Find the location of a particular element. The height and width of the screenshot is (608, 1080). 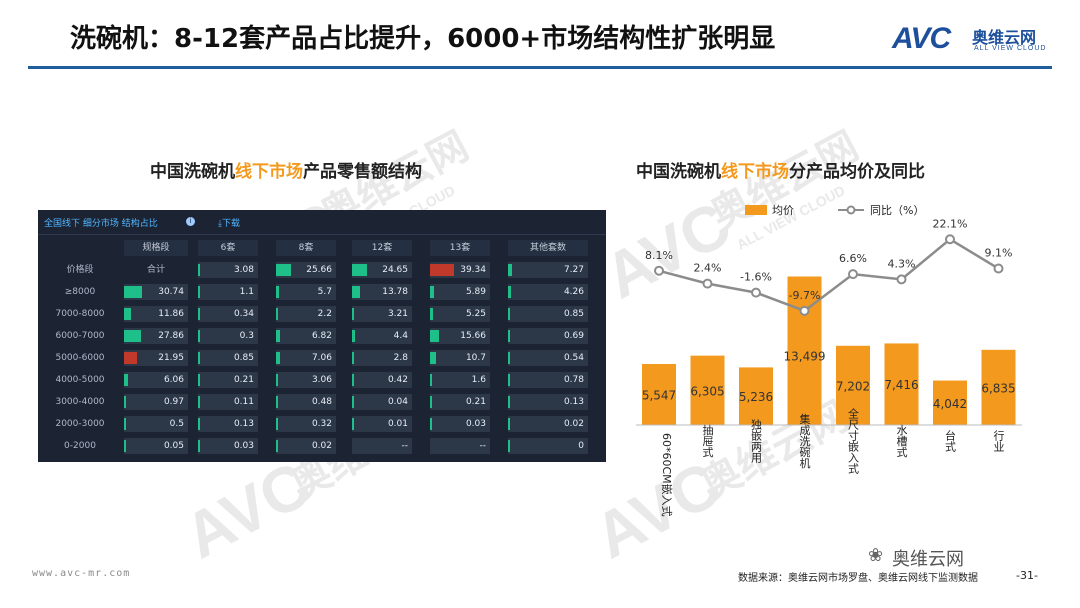

table-cell: 6.82 is located at coordinates (306, 336).